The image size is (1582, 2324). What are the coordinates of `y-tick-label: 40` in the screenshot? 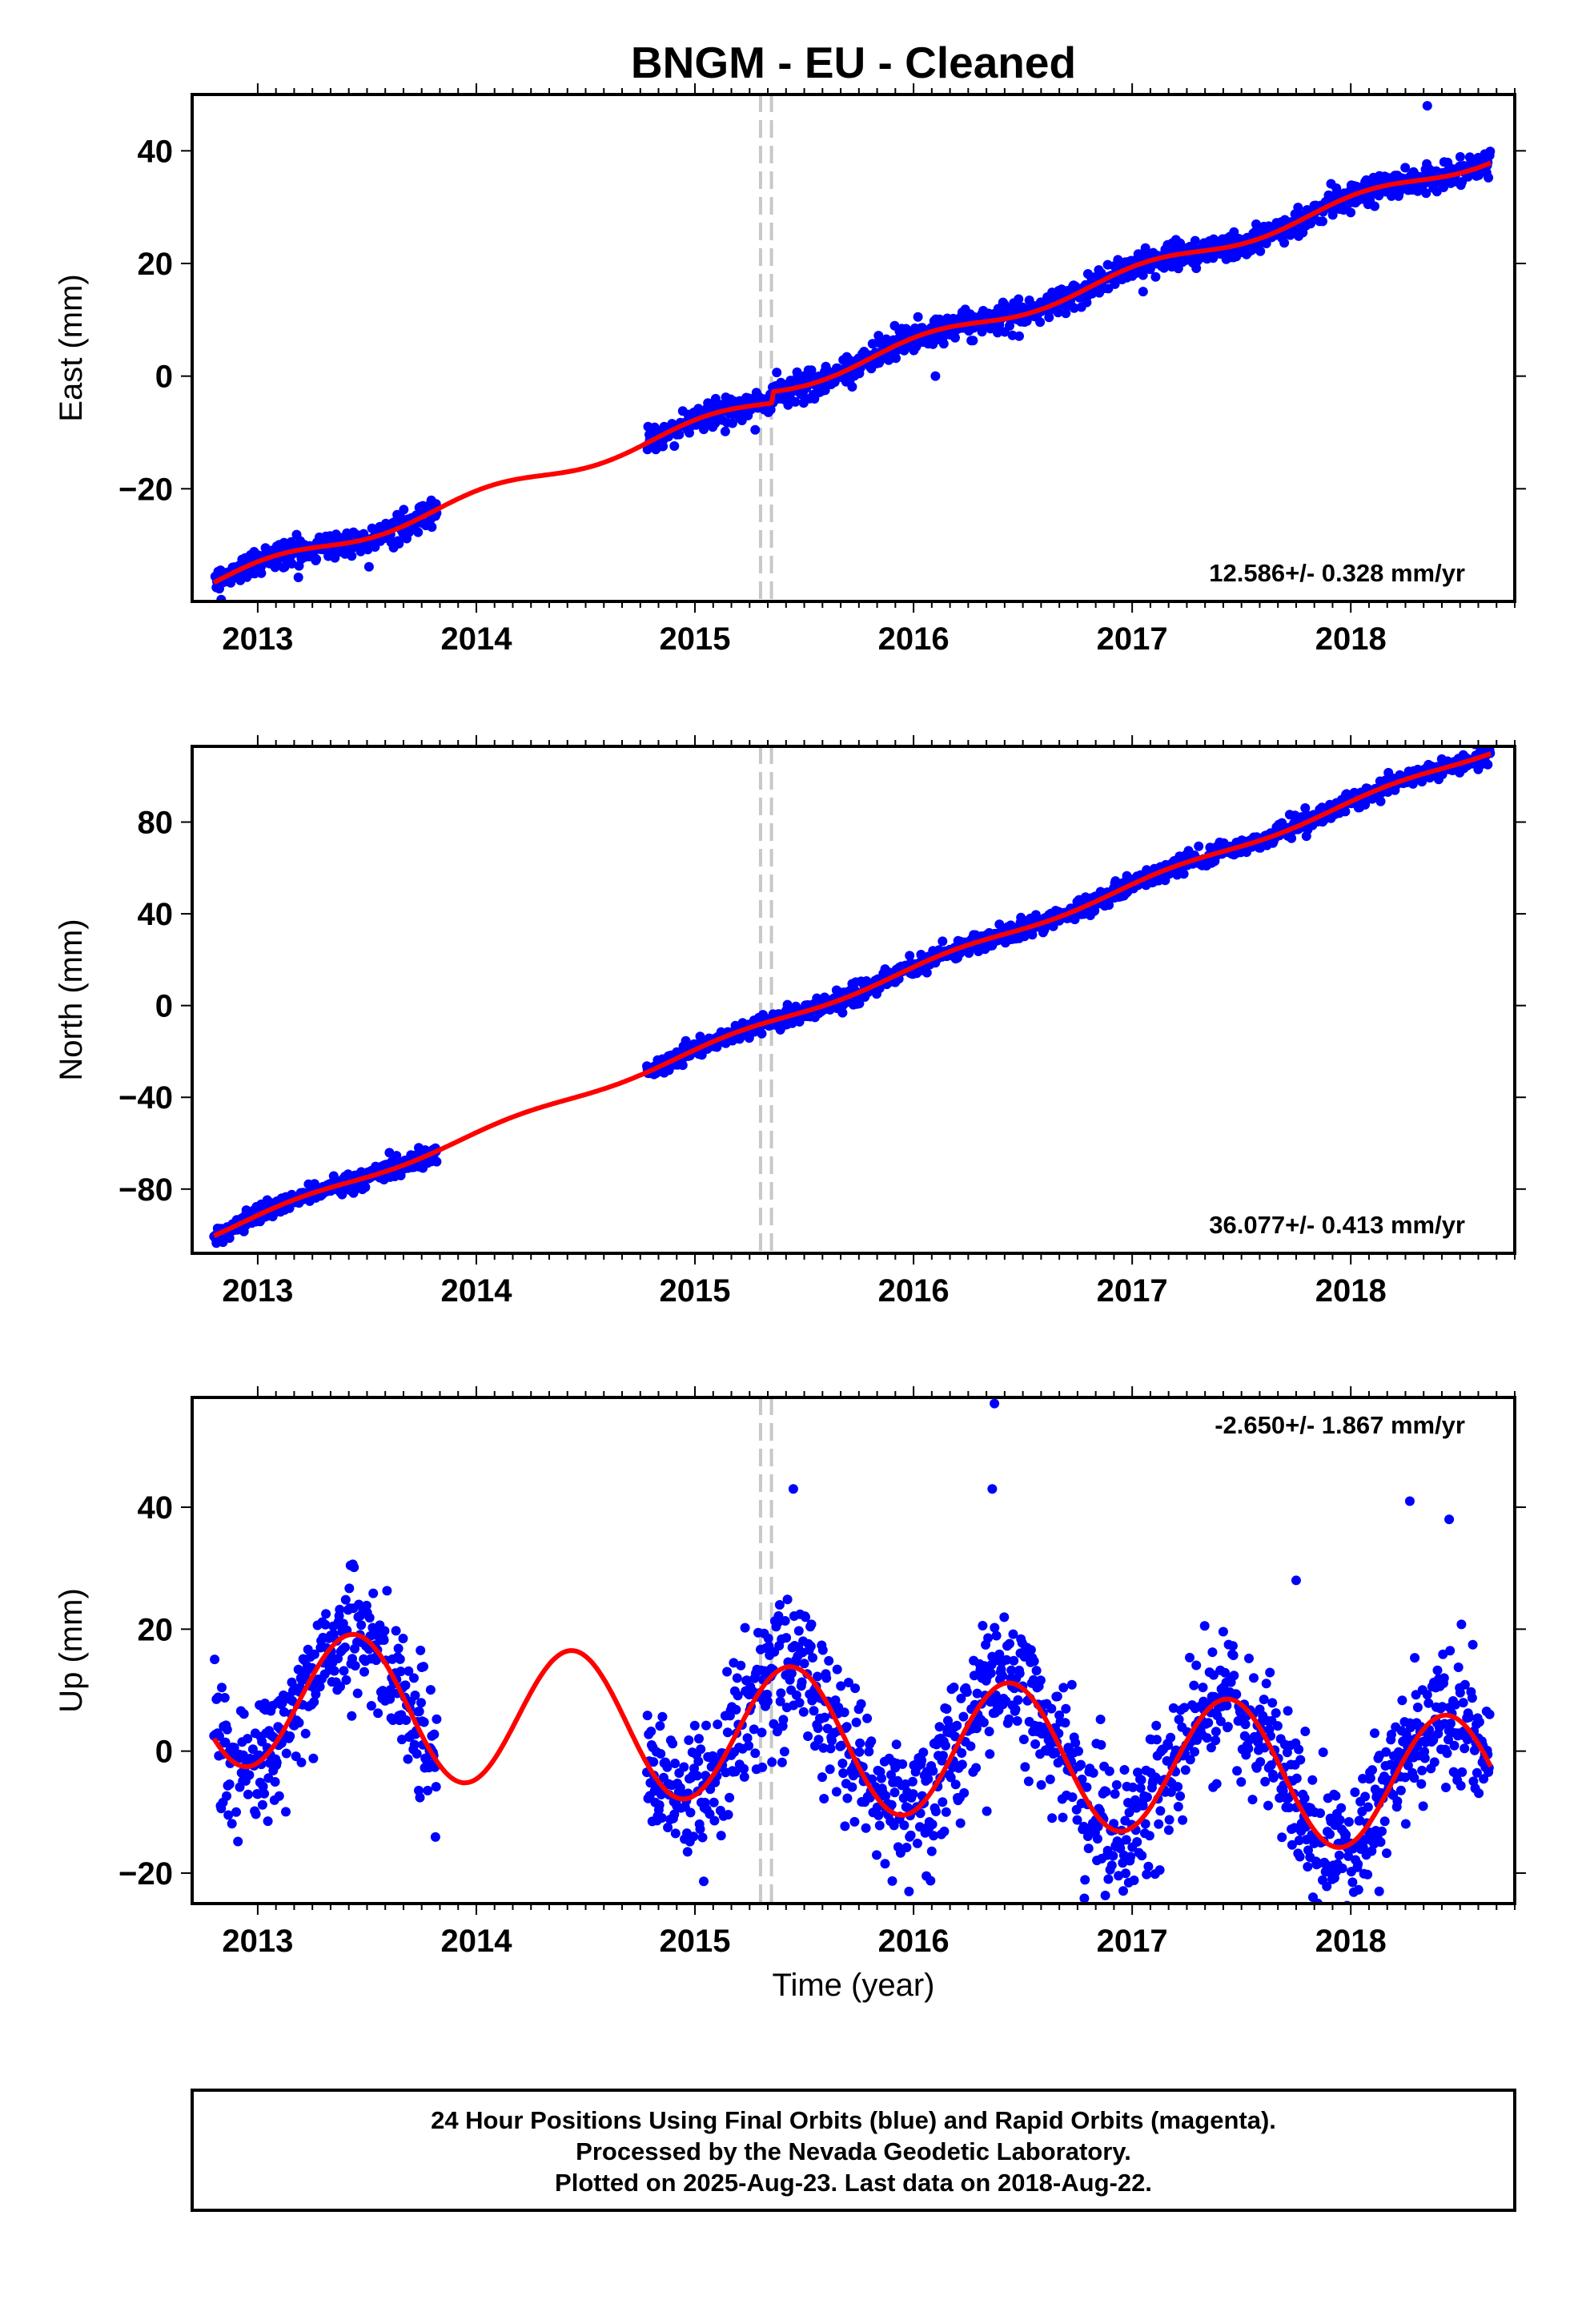 It's located at (156, 151).